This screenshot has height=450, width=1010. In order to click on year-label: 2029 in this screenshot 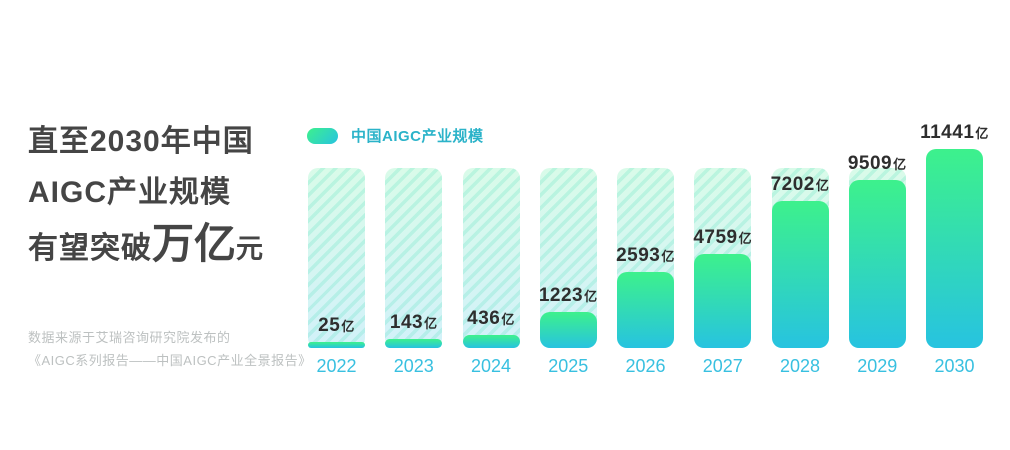, I will do `click(877, 366)`.